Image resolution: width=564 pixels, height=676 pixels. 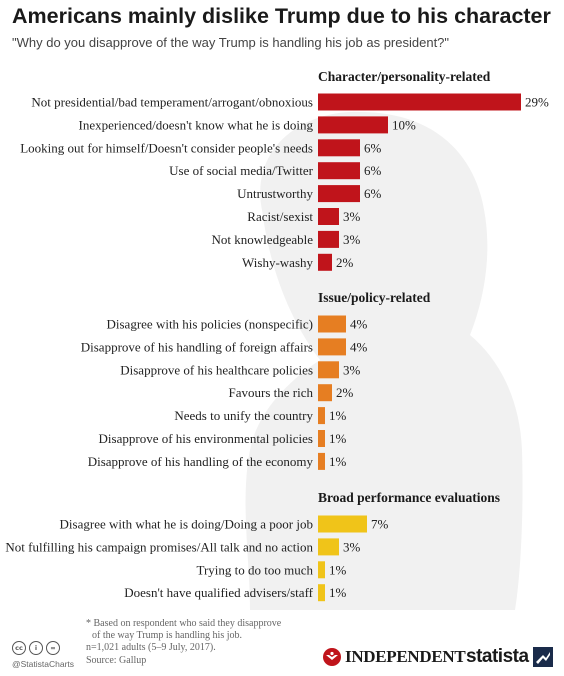 What do you see at coordinates (216, 369) in the screenshot?
I see `category-label: Disapprove of his healthcare policies` at bounding box center [216, 369].